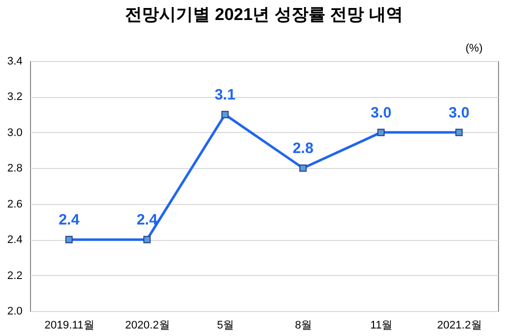  Describe the element at coordinates (14, 204) in the screenshot. I see `y-tick-label: 2.6` at that location.